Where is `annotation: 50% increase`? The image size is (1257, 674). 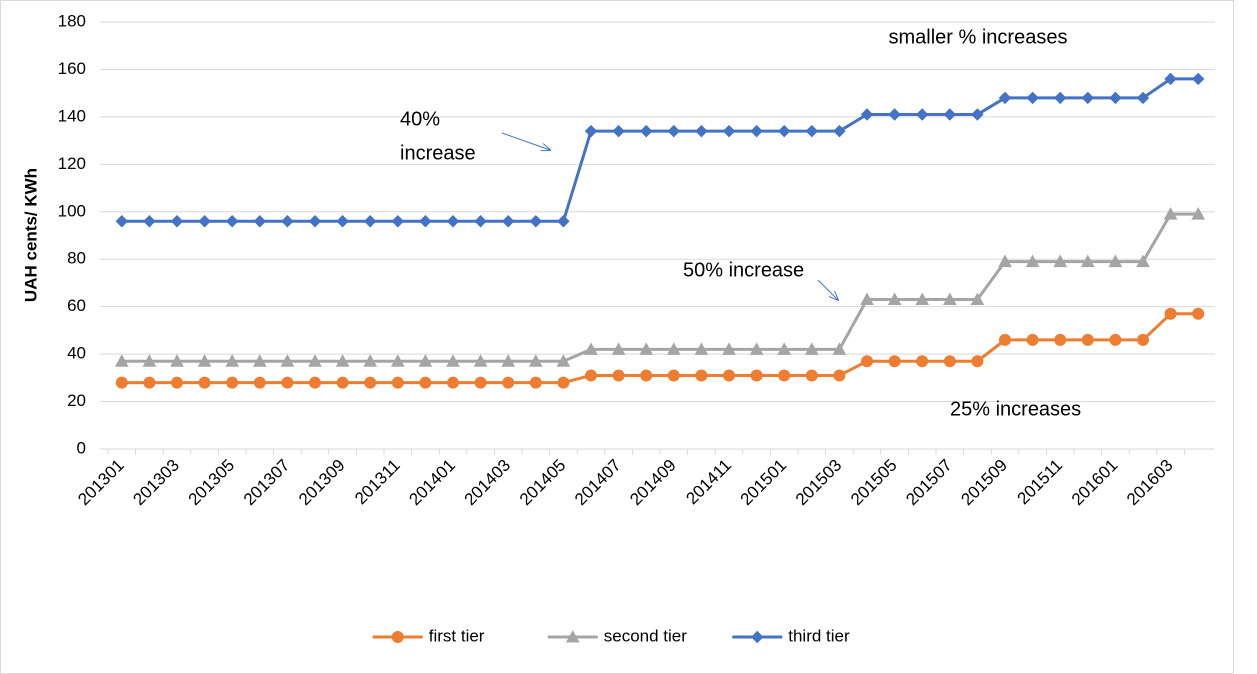
annotation: 50% increase is located at coordinates (743, 270).